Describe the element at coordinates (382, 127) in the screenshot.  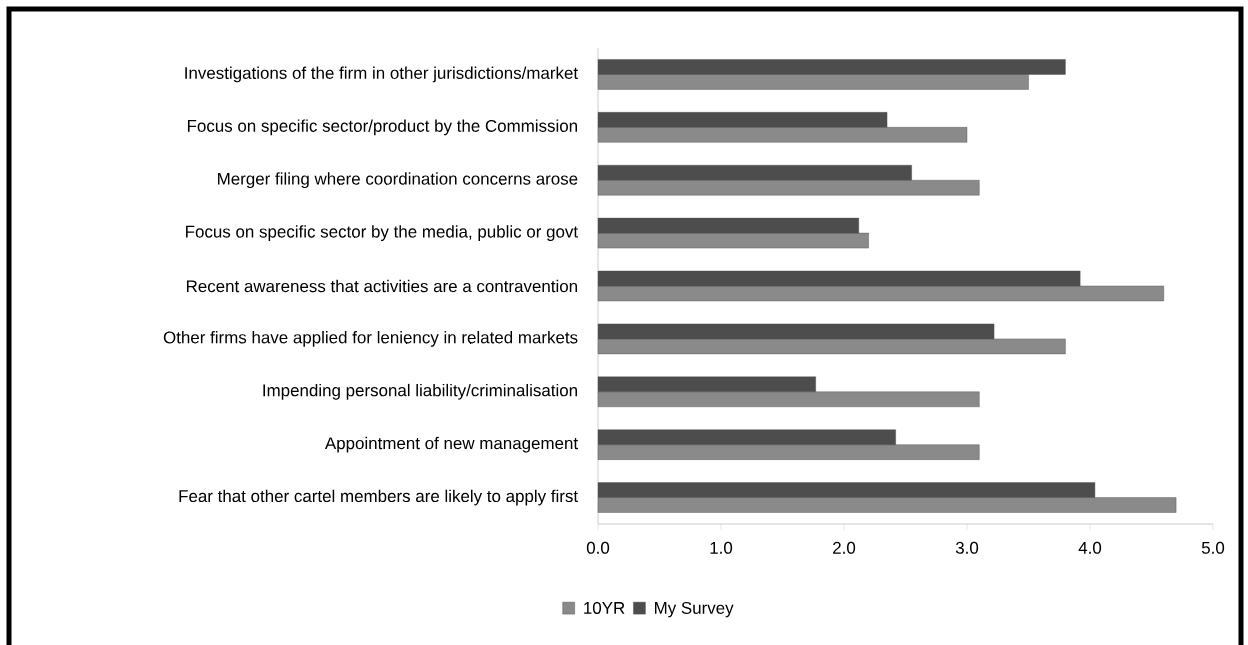
I see `y-tick-label: Focus on specific sector/product by the Commission` at that location.